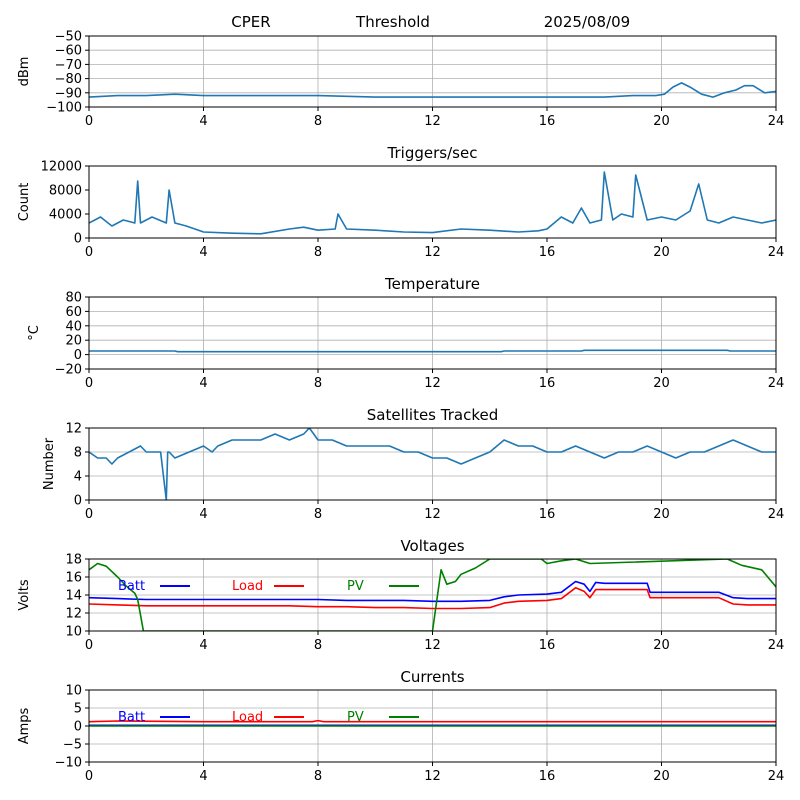  What do you see at coordinates (432, 591) in the screenshot?
I see `series-line-batt` at bounding box center [432, 591].